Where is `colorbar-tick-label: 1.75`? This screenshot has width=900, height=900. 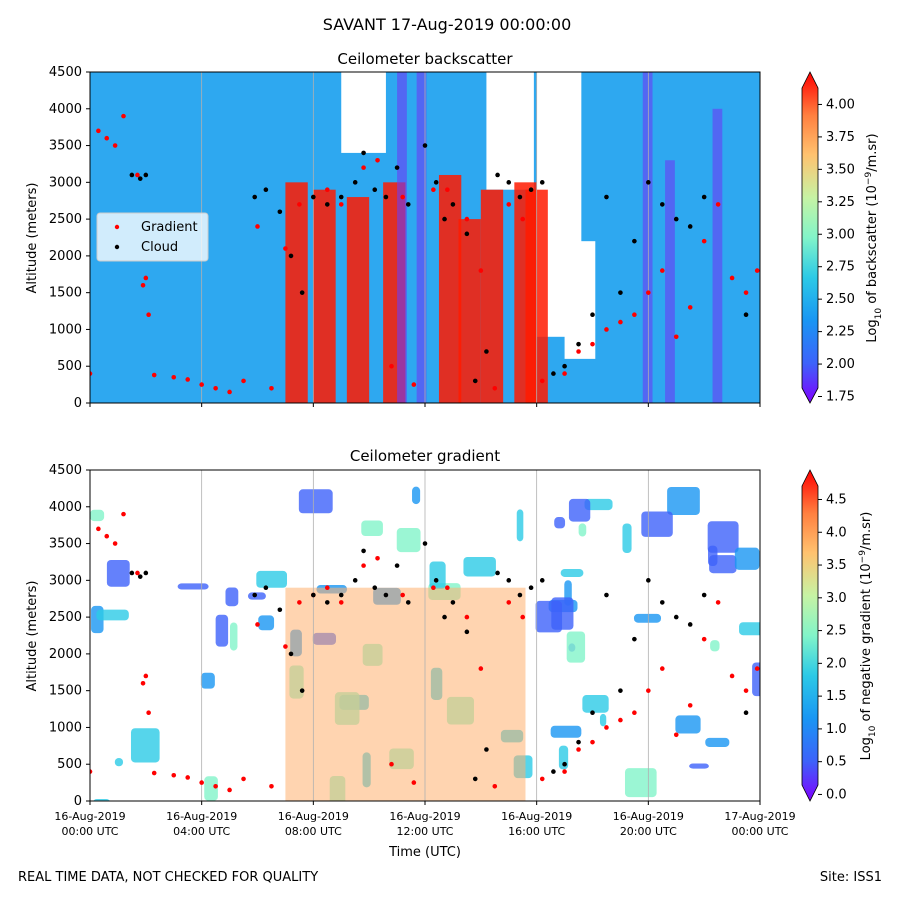 colorbar-tick-label: 1.75 is located at coordinates (840, 397).